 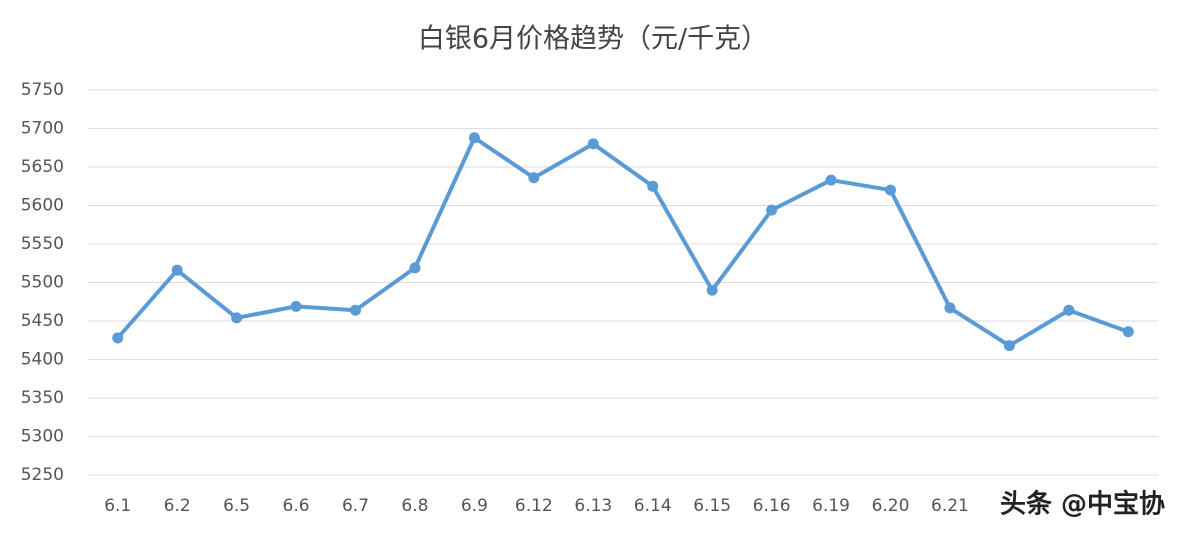 What do you see at coordinates (42, 283) in the screenshot?
I see `y-tick-label: 5500` at bounding box center [42, 283].